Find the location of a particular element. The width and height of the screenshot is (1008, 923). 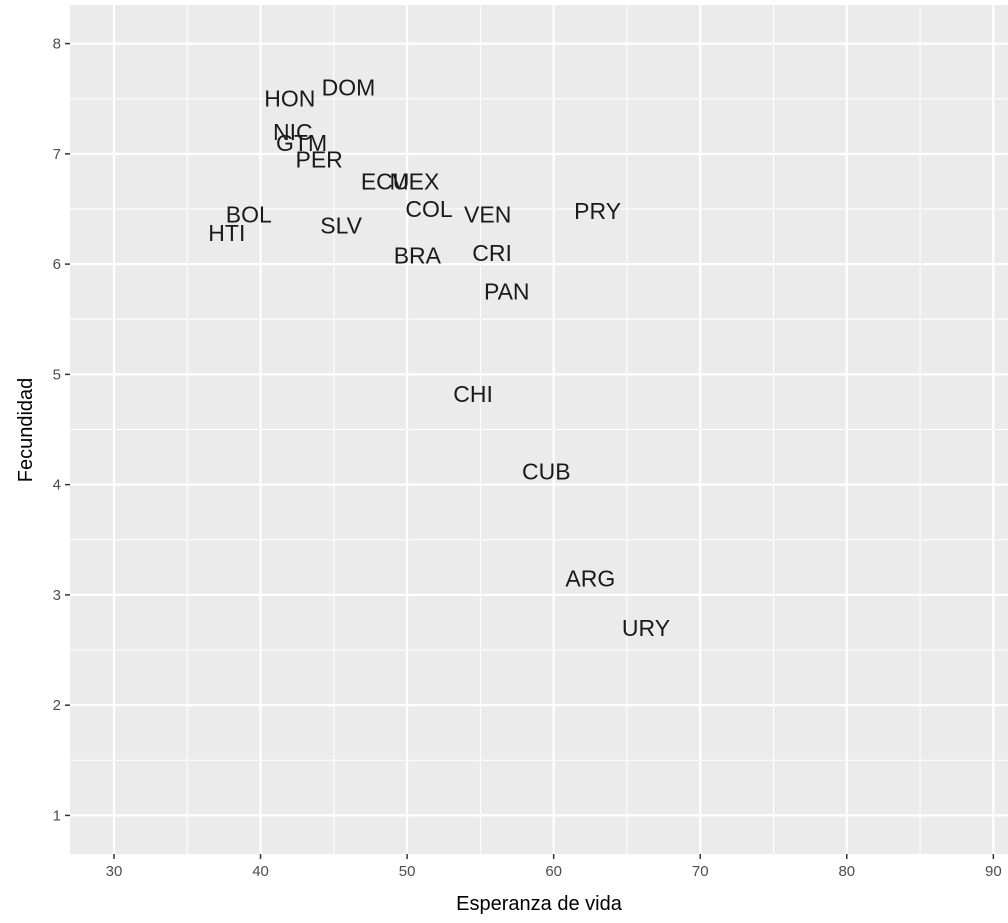

x-tick-label: 50 is located at coordinates (407, 871).